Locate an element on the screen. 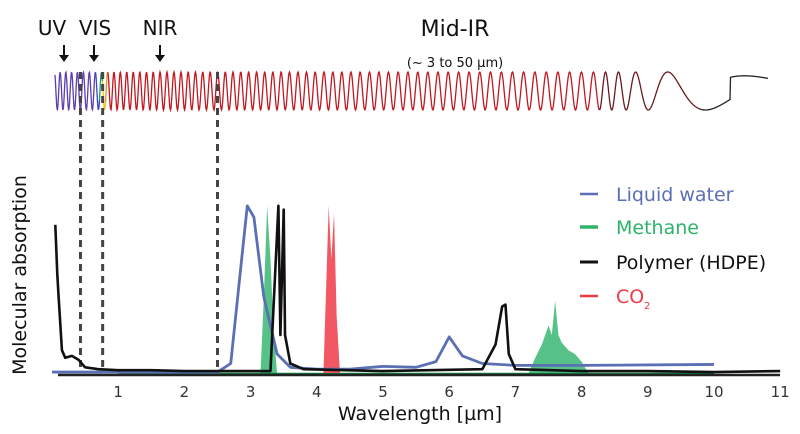 The width and height of the screenshot is (800, 434). x-tick-label: 8 is located at coordinates (582, 392).